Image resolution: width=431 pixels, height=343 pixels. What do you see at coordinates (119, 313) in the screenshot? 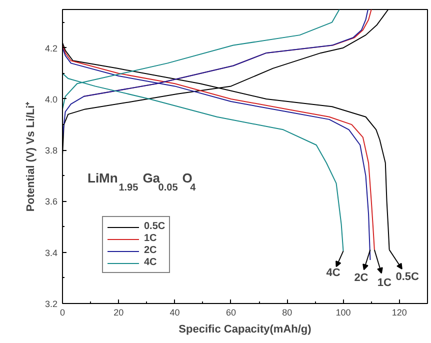
I see `x-tick-label: 20` at bounding box center [119, 313].